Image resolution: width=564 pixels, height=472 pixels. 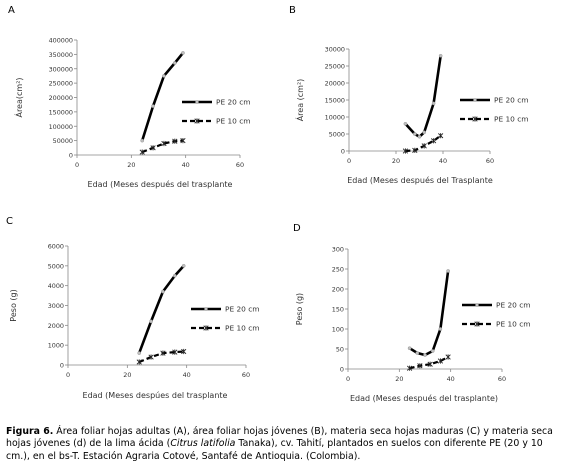 What do you see at coordinates (335, 67) in the screenshot?
I see `y-tick-label: 25000` at bounding box center [335, 67].